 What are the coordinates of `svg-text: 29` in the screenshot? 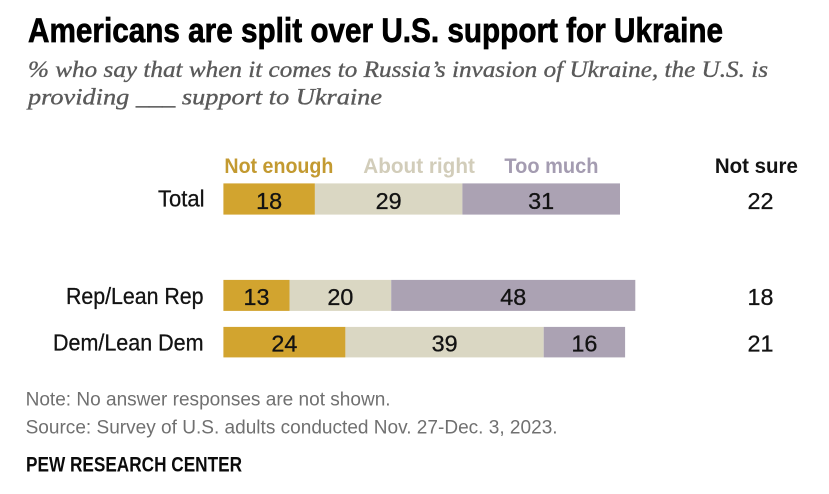 It's located at (389, 201).